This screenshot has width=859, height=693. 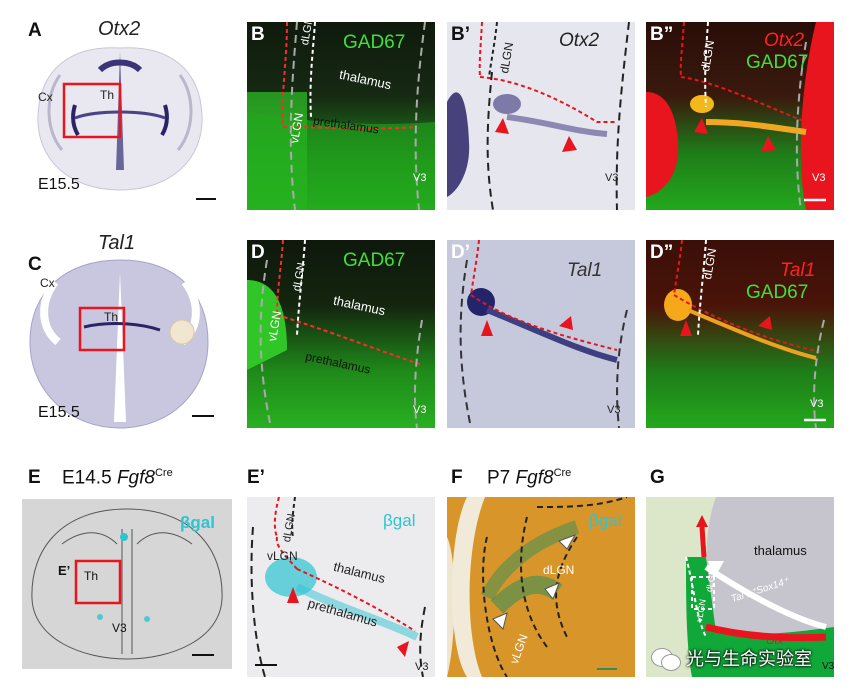 What do you see at coordinates (45, 97) in the screenshot?
I see `panel-a-cx-label: Cx` at bounding box center [45, 97].